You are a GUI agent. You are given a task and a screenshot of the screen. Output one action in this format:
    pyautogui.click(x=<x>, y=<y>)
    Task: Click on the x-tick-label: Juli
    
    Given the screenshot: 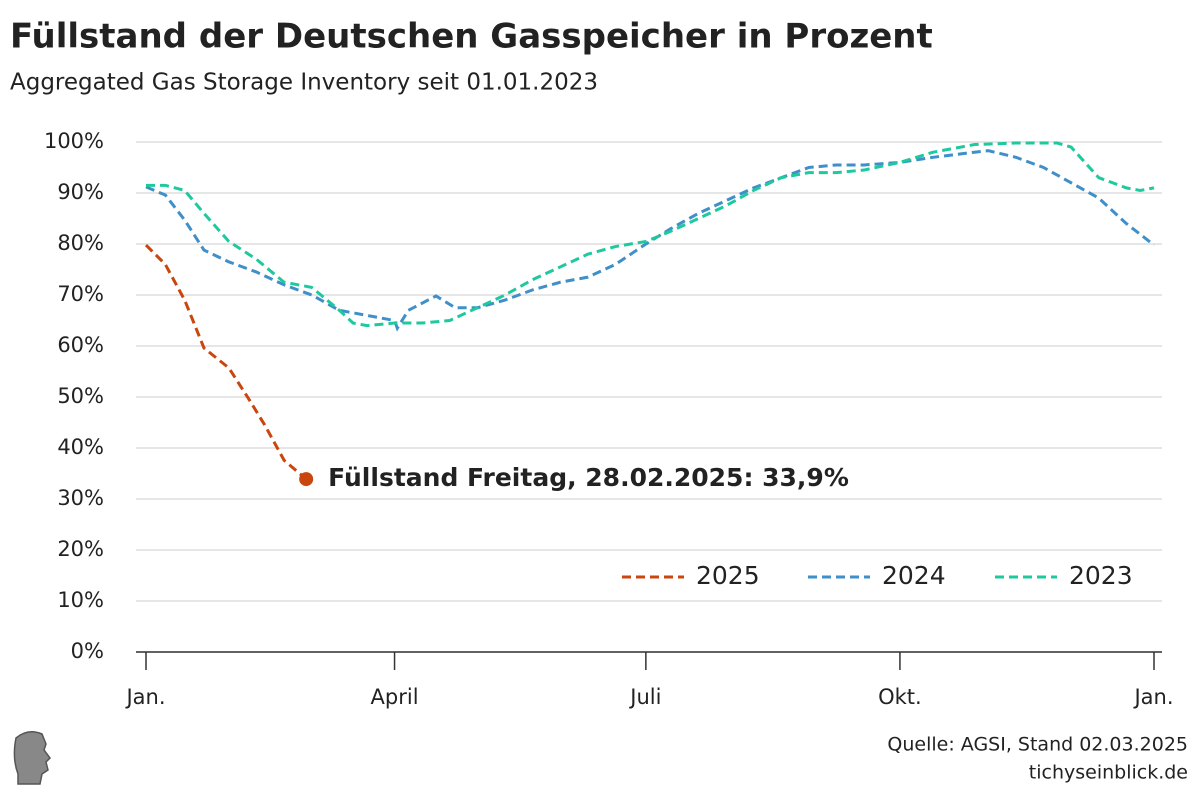 What is the action you would take?
    pyautogui.click(x=644, y=697)
    